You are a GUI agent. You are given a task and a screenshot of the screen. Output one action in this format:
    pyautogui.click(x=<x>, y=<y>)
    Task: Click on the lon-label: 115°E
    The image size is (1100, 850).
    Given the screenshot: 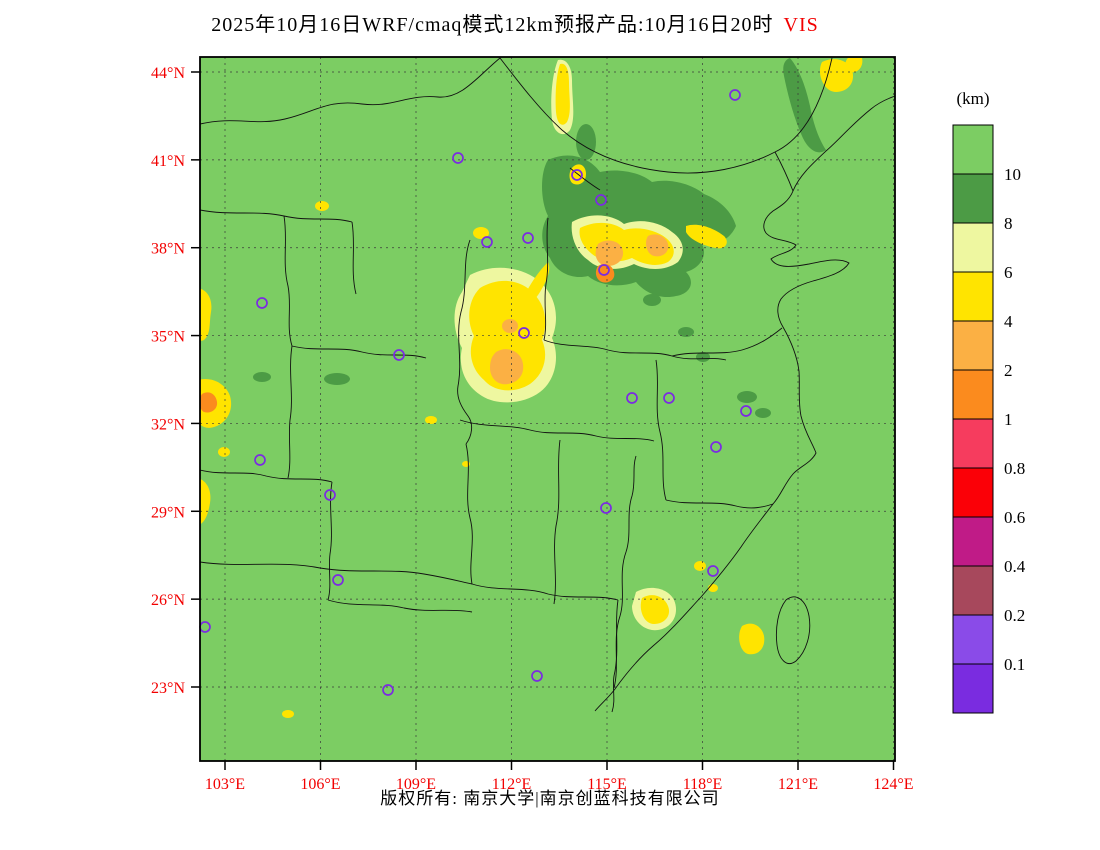 What is the action you would take?
    pyautogui.click(x=607, y=784)
    